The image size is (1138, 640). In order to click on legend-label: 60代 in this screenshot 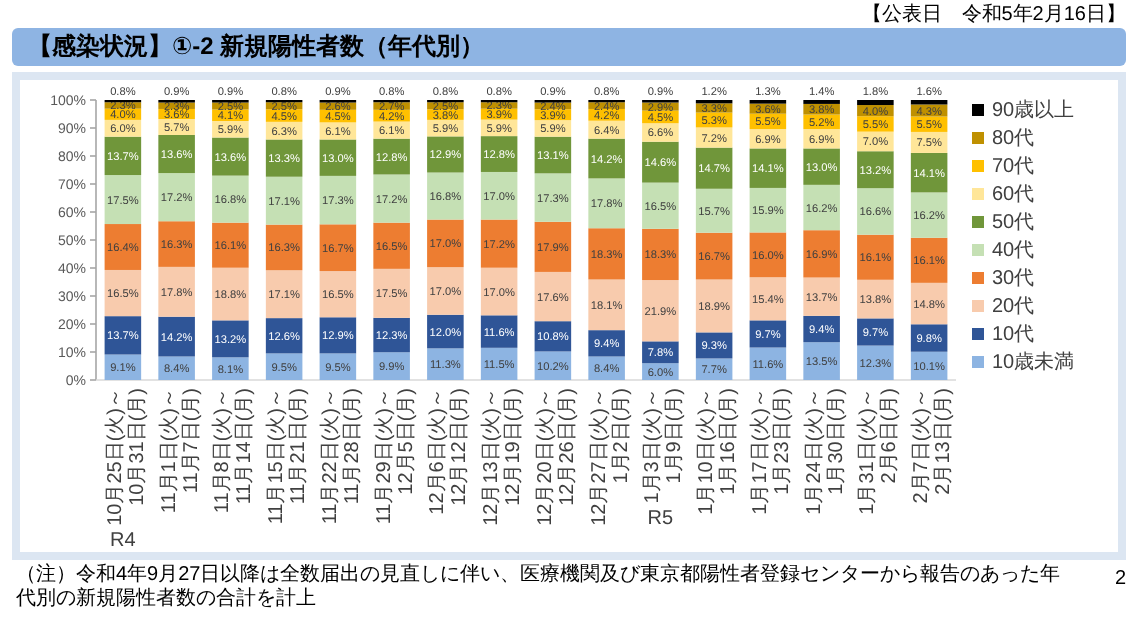, I will do `click(1013, 195)`.